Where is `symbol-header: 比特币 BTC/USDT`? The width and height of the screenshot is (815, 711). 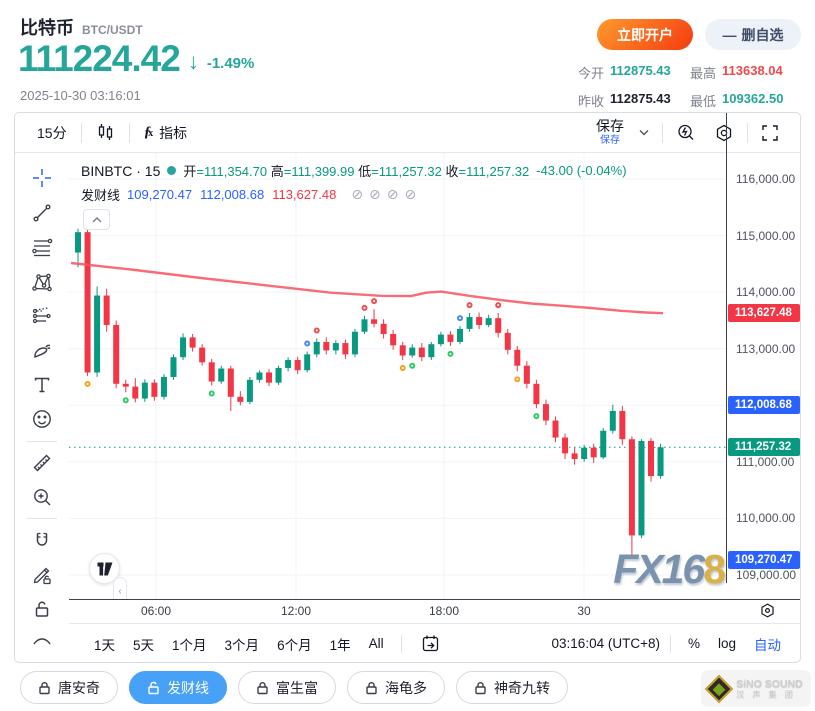
symbol-header: 比特币 BTC/USDT is located at coordinates (81, 27).